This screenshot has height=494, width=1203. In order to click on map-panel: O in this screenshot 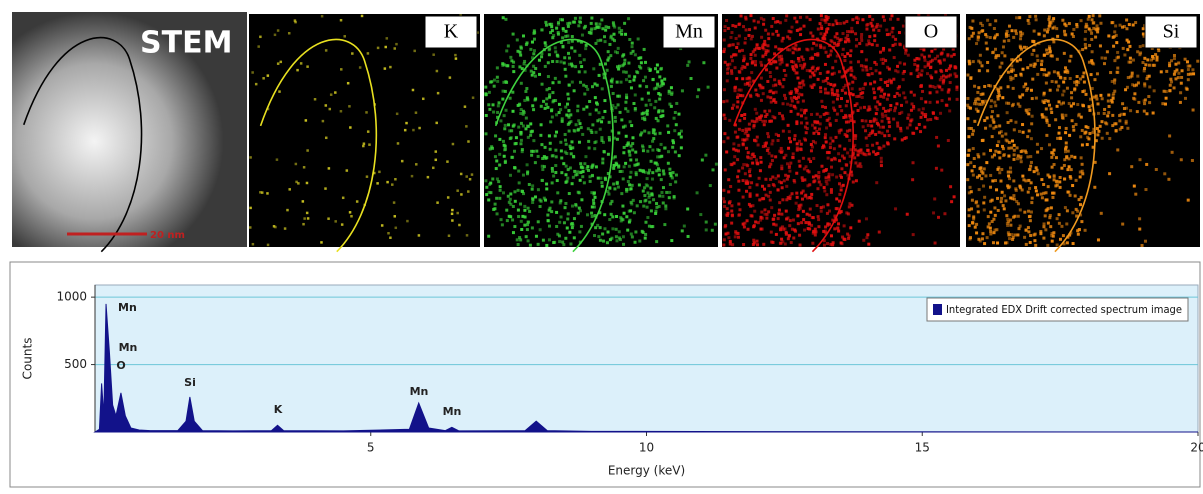, I will do `click(841, 133)`.